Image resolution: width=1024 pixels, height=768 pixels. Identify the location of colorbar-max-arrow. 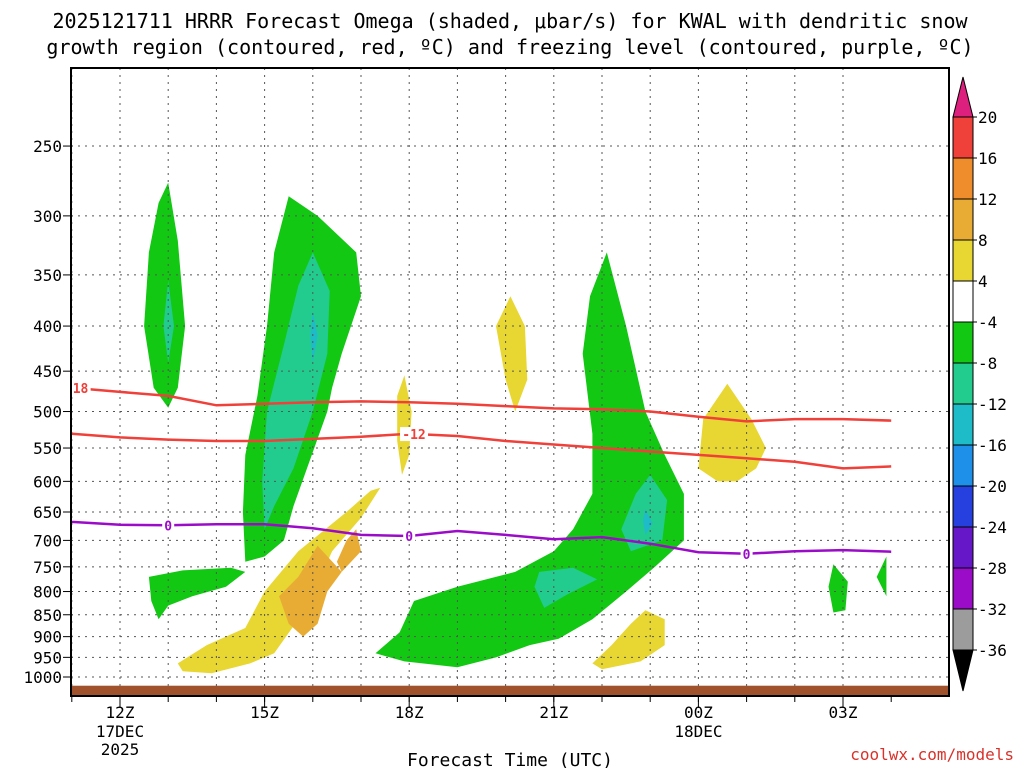
(963, 97).